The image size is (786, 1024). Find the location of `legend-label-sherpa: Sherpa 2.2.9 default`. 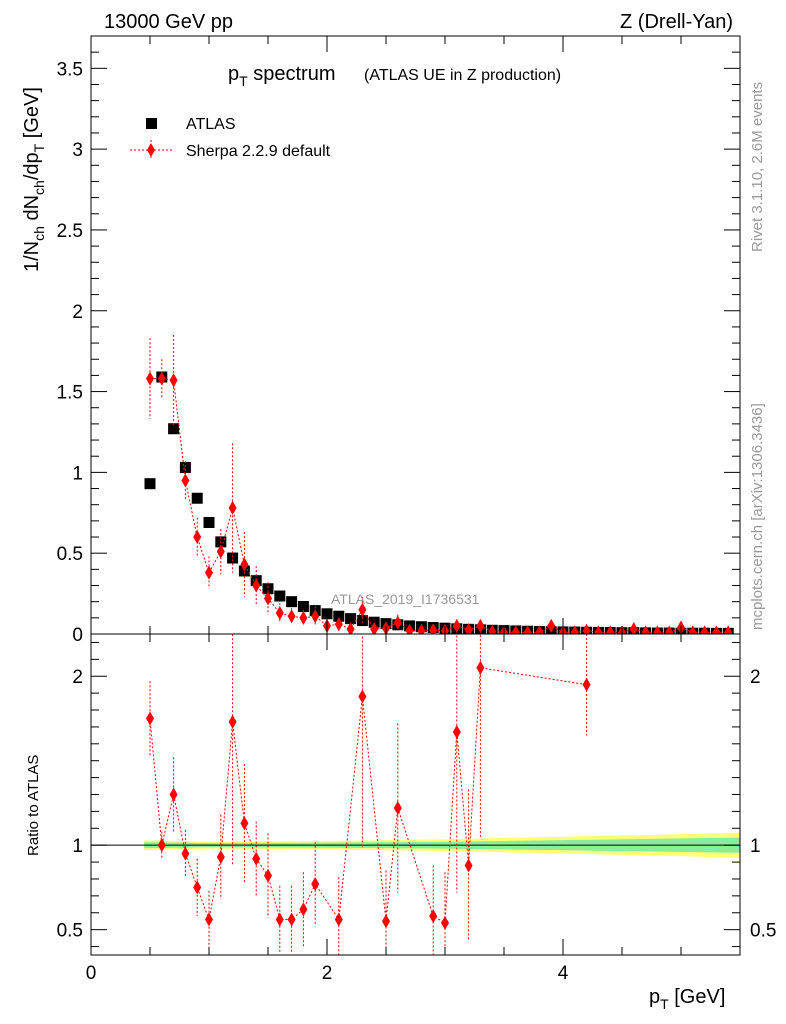

legend-label-sherpa: Sherpa 2.2.9 default is located at coordinates (258, 151).